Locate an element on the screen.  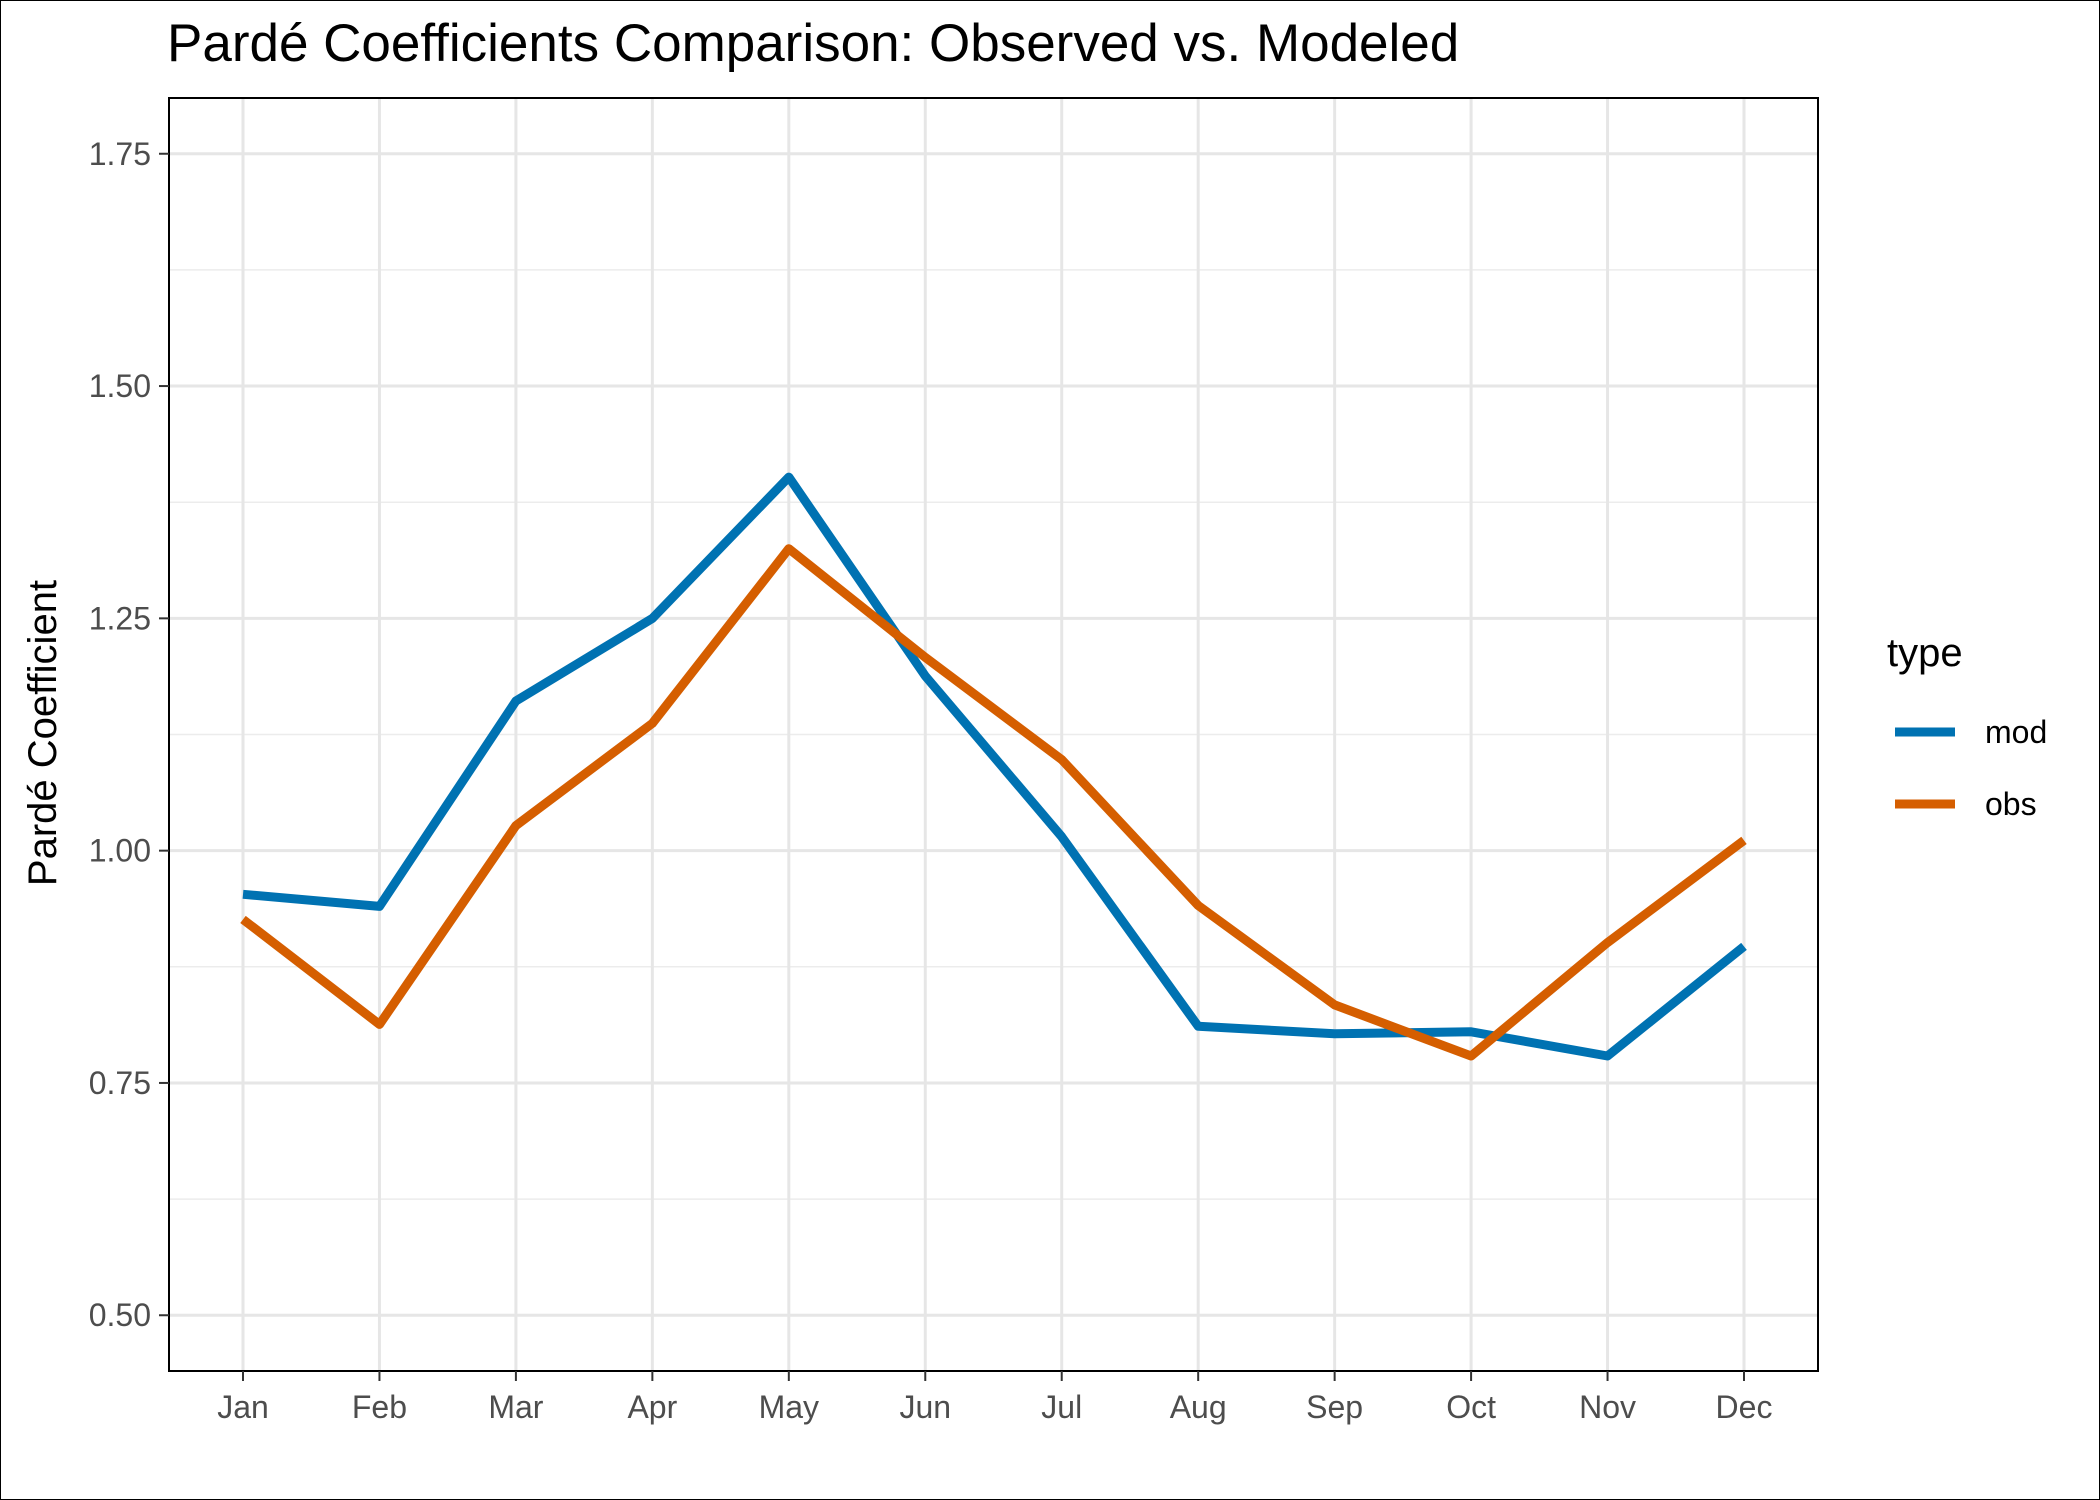
y-tick-label: 1.00 is located at coordinates (120, 851).